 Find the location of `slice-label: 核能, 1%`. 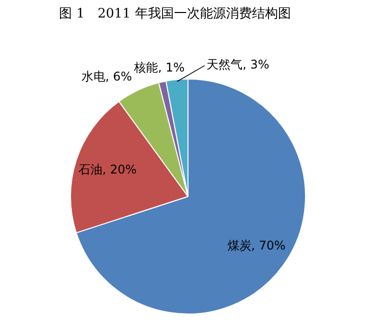

slice-label: 核能, 1% is located at coordinates (158, 67).